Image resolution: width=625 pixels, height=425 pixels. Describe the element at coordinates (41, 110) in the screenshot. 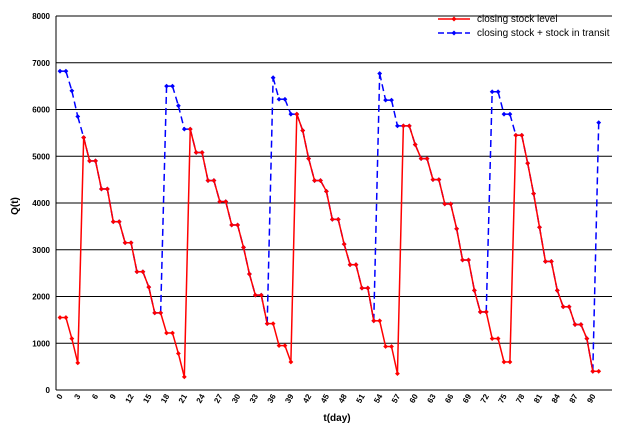

I see `y-tick-label: 6000` at that location.